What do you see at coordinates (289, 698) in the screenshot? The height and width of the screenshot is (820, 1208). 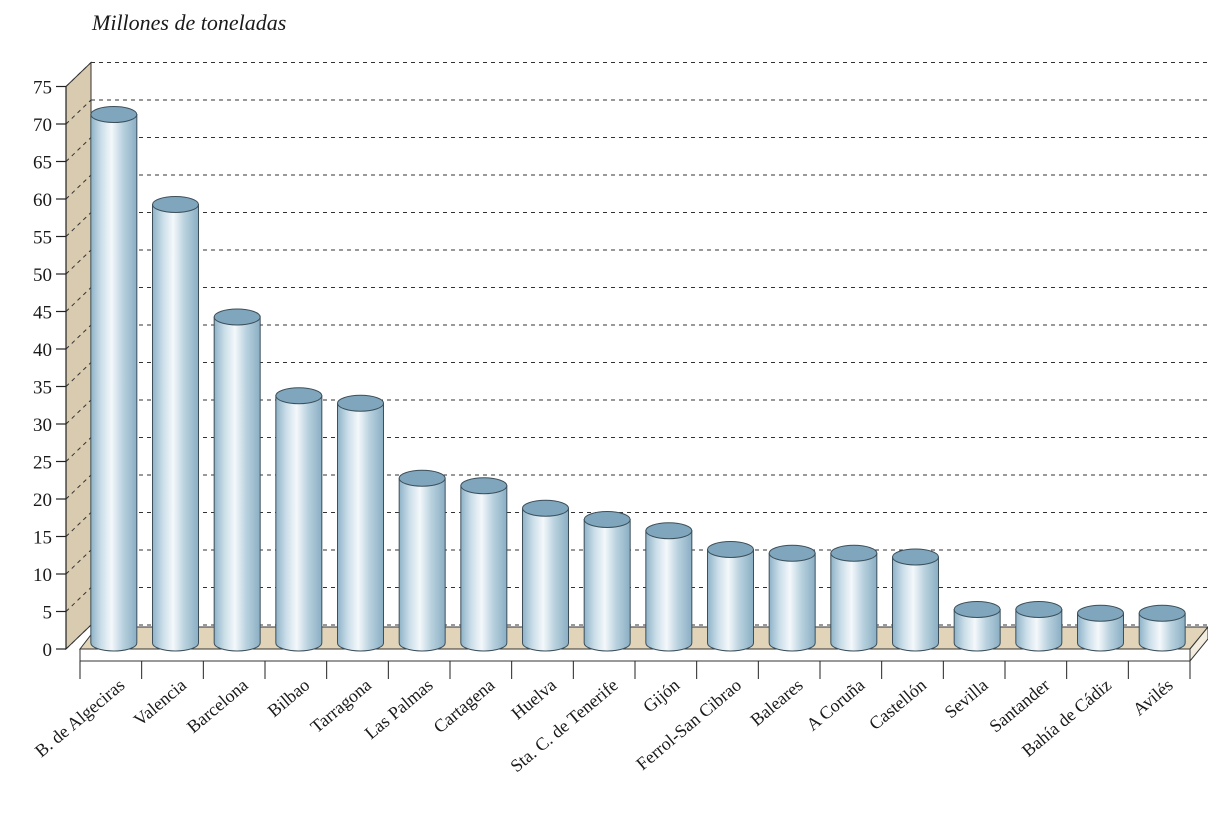 I see `x-tick-label: Bilbao` at bounding box center [289, 698].